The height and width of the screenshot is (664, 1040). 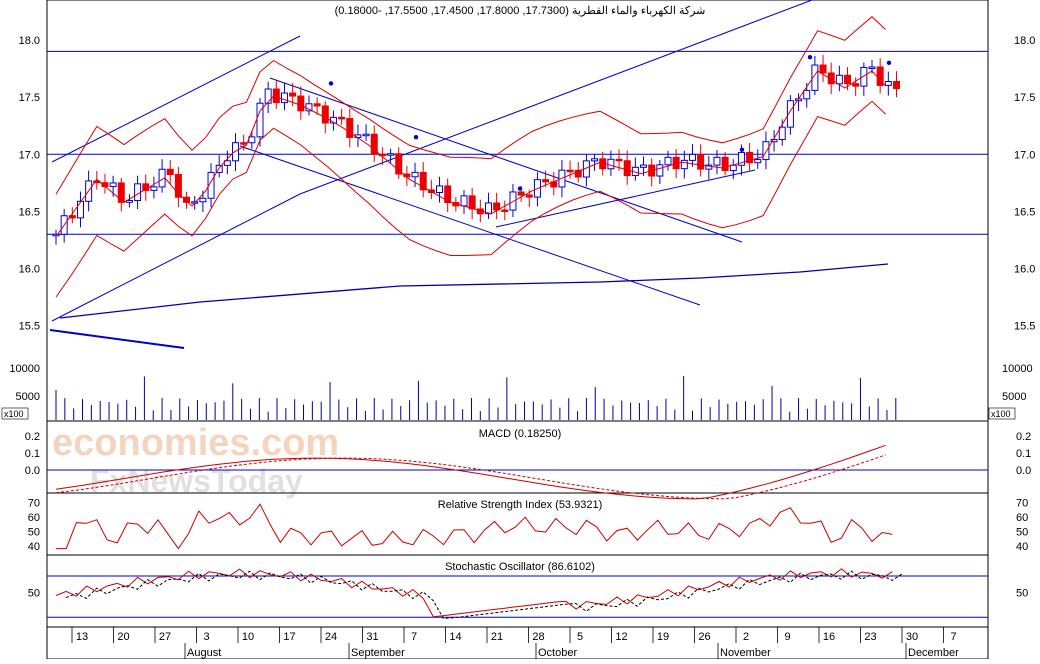 What do you see at coordinates (1023, 471) in the screenshot?
I see `macd-tick-right-2: 0.0` at bounding box center [1023, 471].